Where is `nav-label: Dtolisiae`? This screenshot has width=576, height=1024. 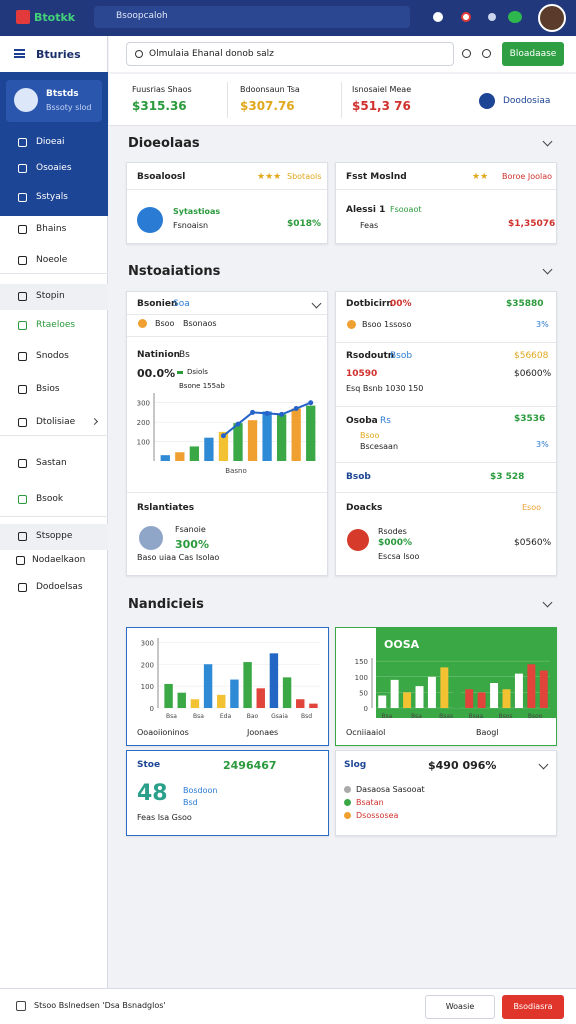
nav-label: Dtolisiae is located at coordinates (56, 422).